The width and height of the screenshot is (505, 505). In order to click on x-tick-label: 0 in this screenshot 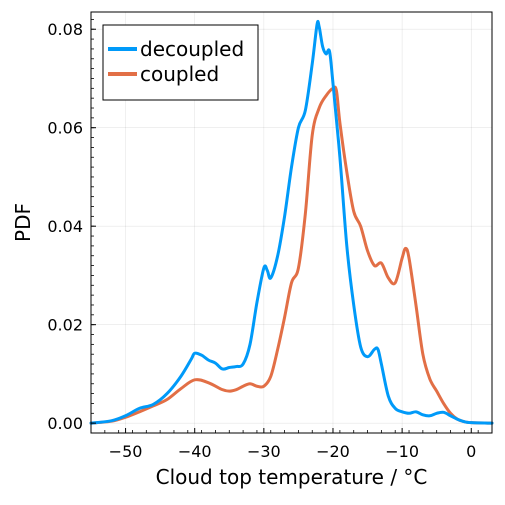, I will do `click(471, 451)`.